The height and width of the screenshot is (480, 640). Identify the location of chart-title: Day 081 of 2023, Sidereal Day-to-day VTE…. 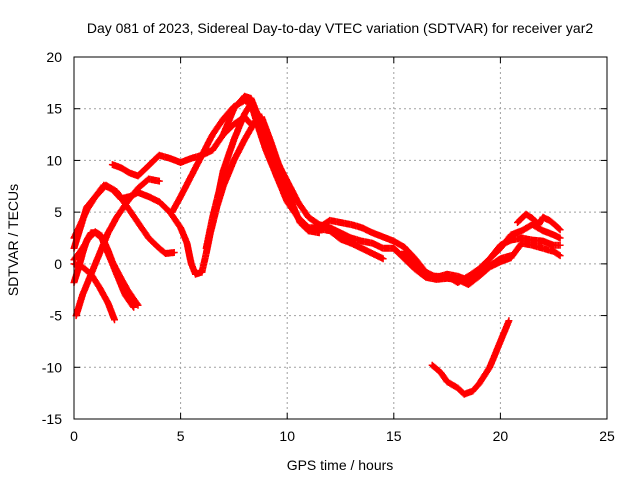
(340, 28).